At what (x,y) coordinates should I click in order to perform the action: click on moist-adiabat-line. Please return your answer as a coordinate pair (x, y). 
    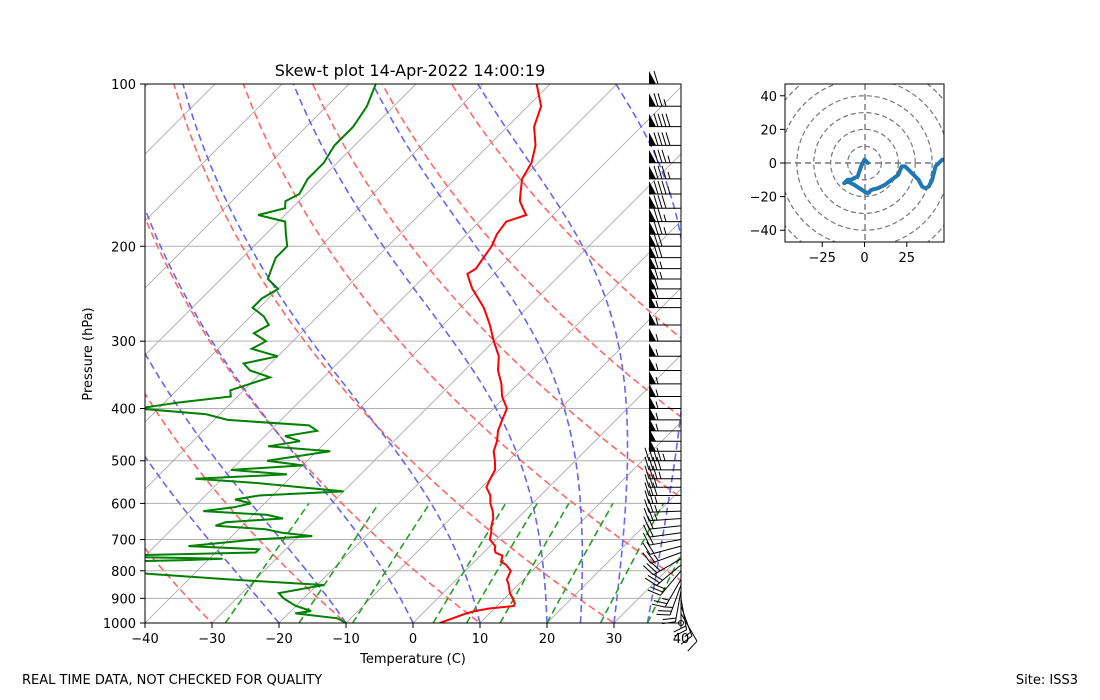
    Looking at the image, I should click on (648, 353).